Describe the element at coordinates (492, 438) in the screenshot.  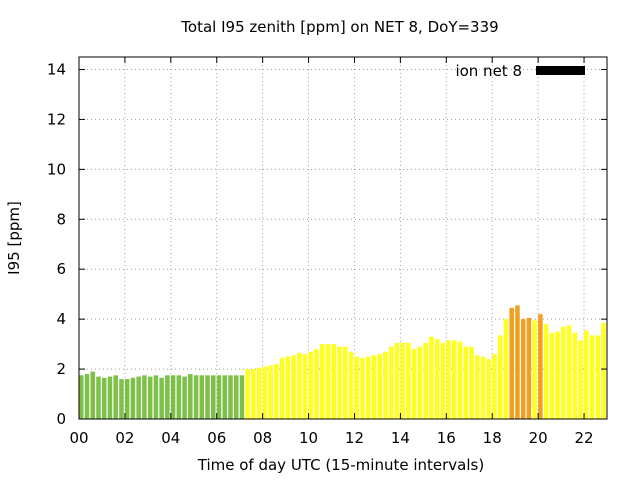
I see `x-tick-label: 18` at that location.